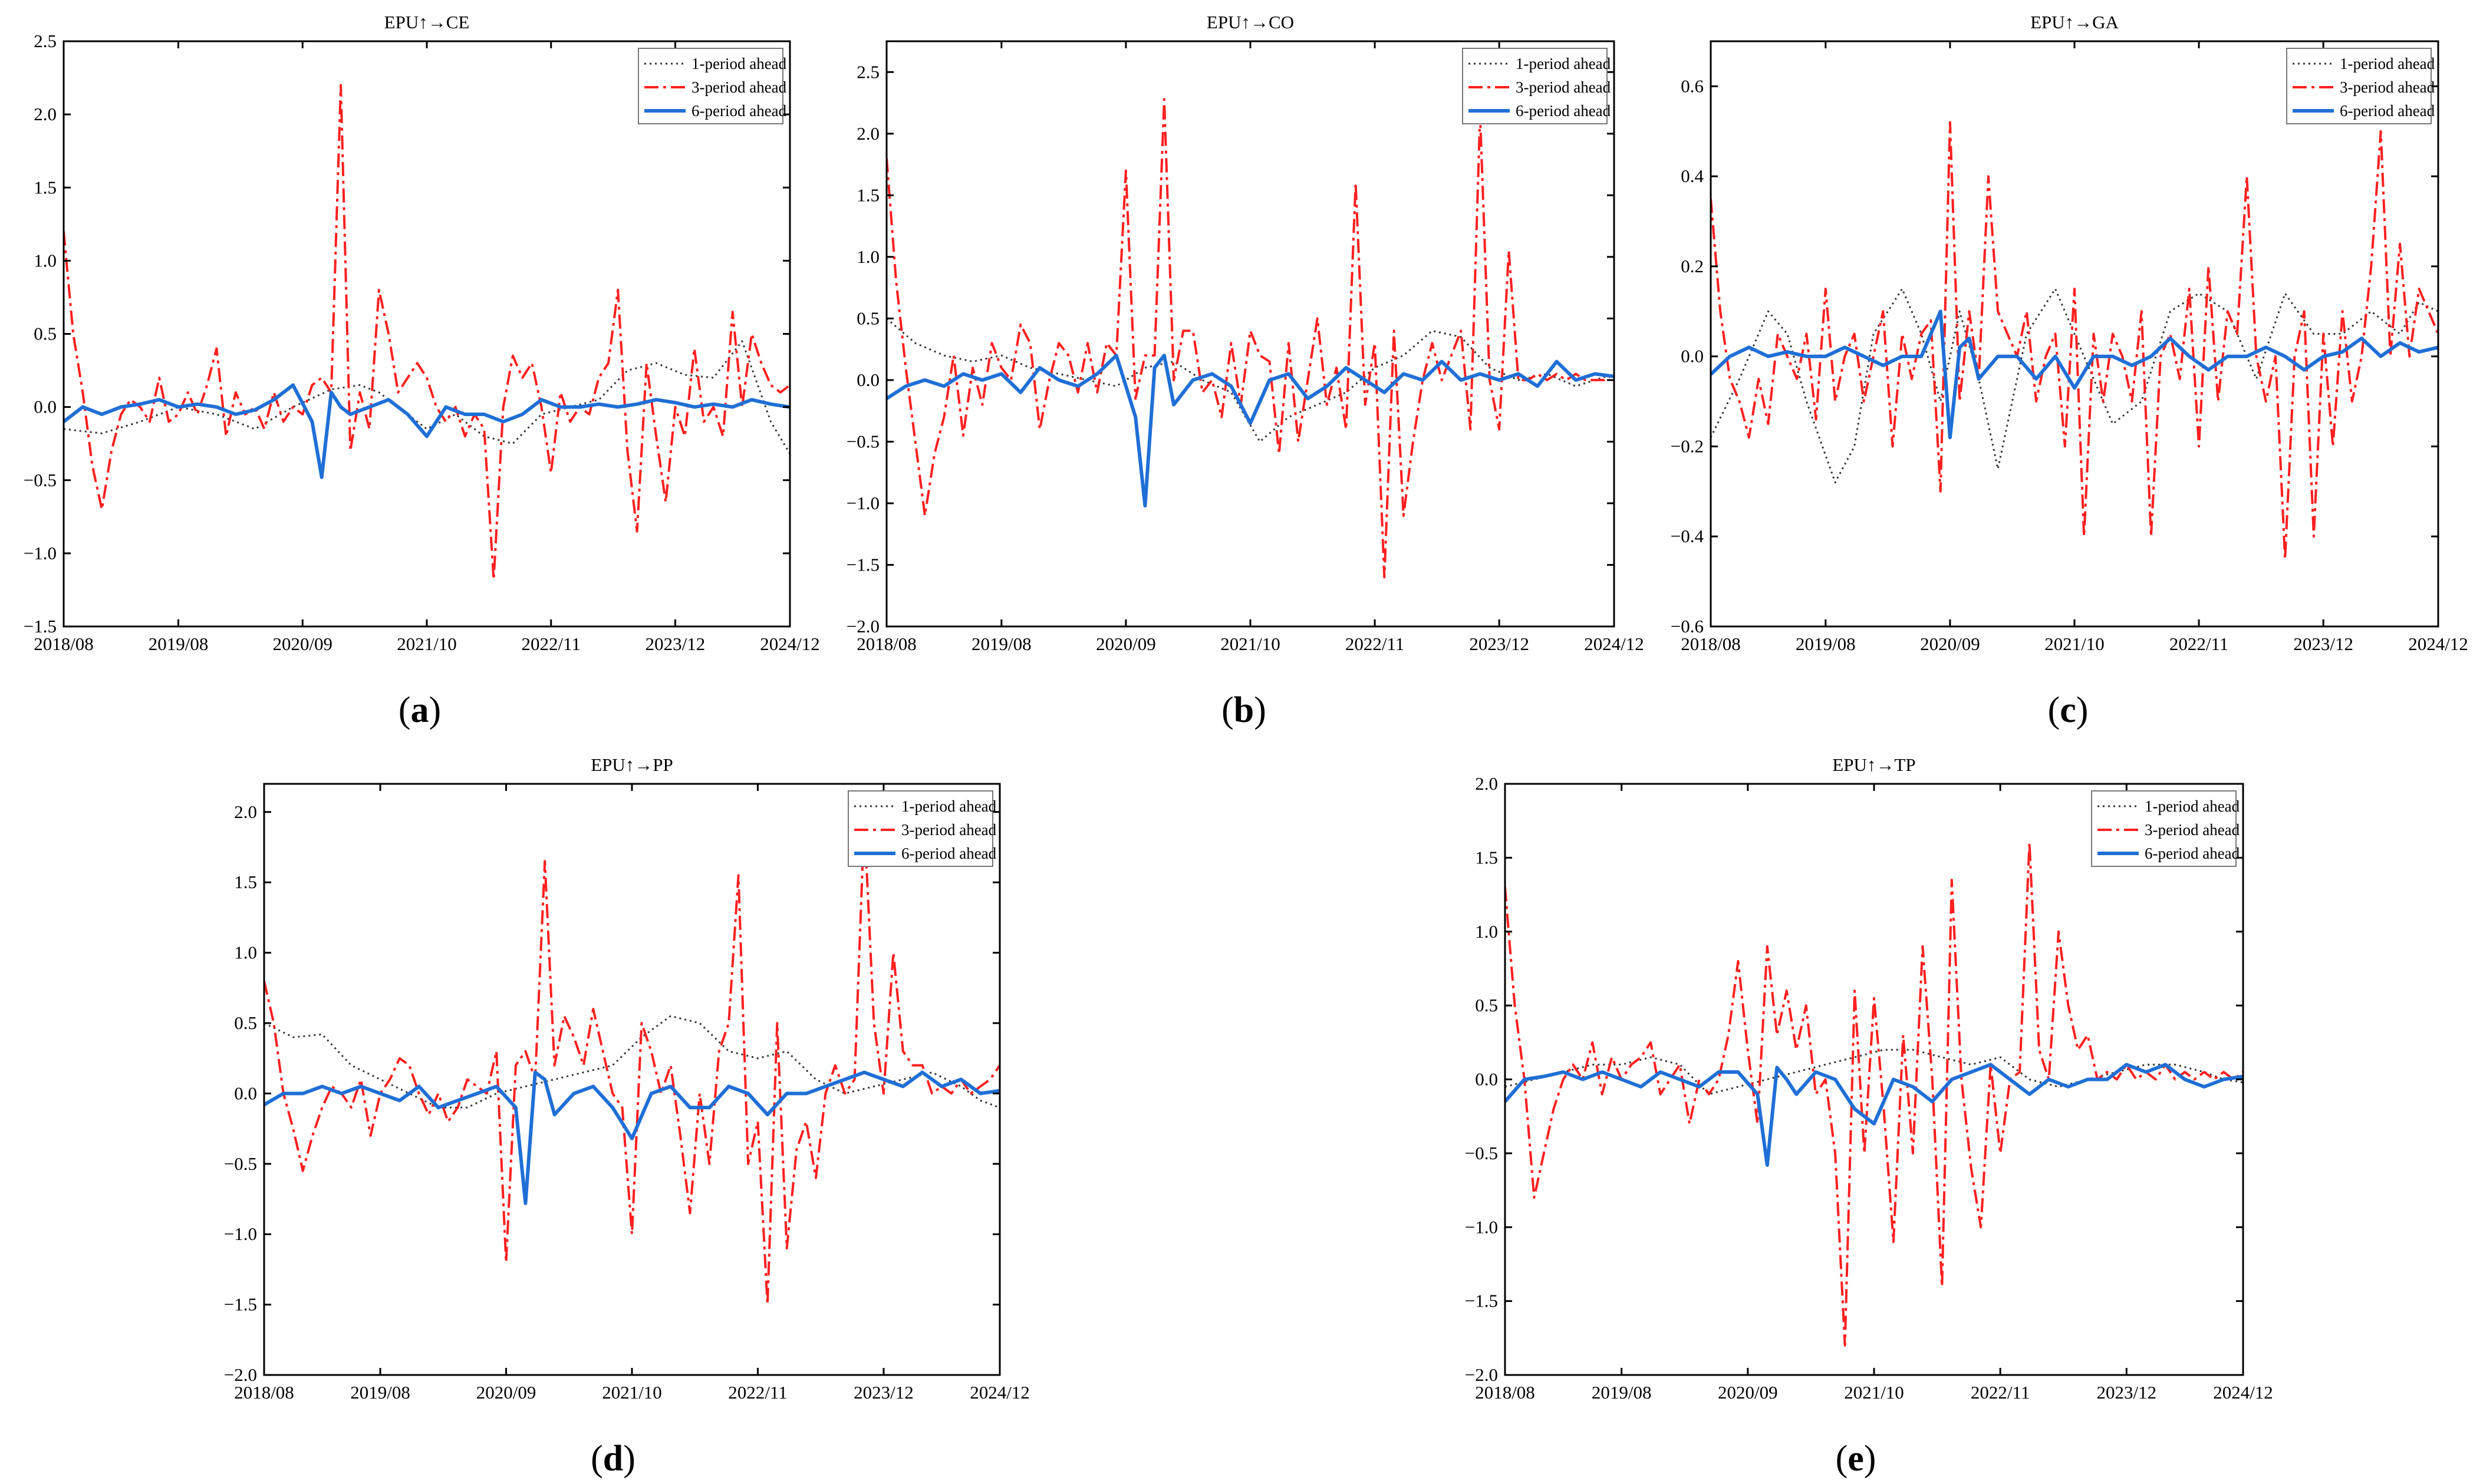 The image size is (2483, 1484). Describe the element at coordinates (1856, 1459) in the screenshot. I see `panel-letter: e` at that location.